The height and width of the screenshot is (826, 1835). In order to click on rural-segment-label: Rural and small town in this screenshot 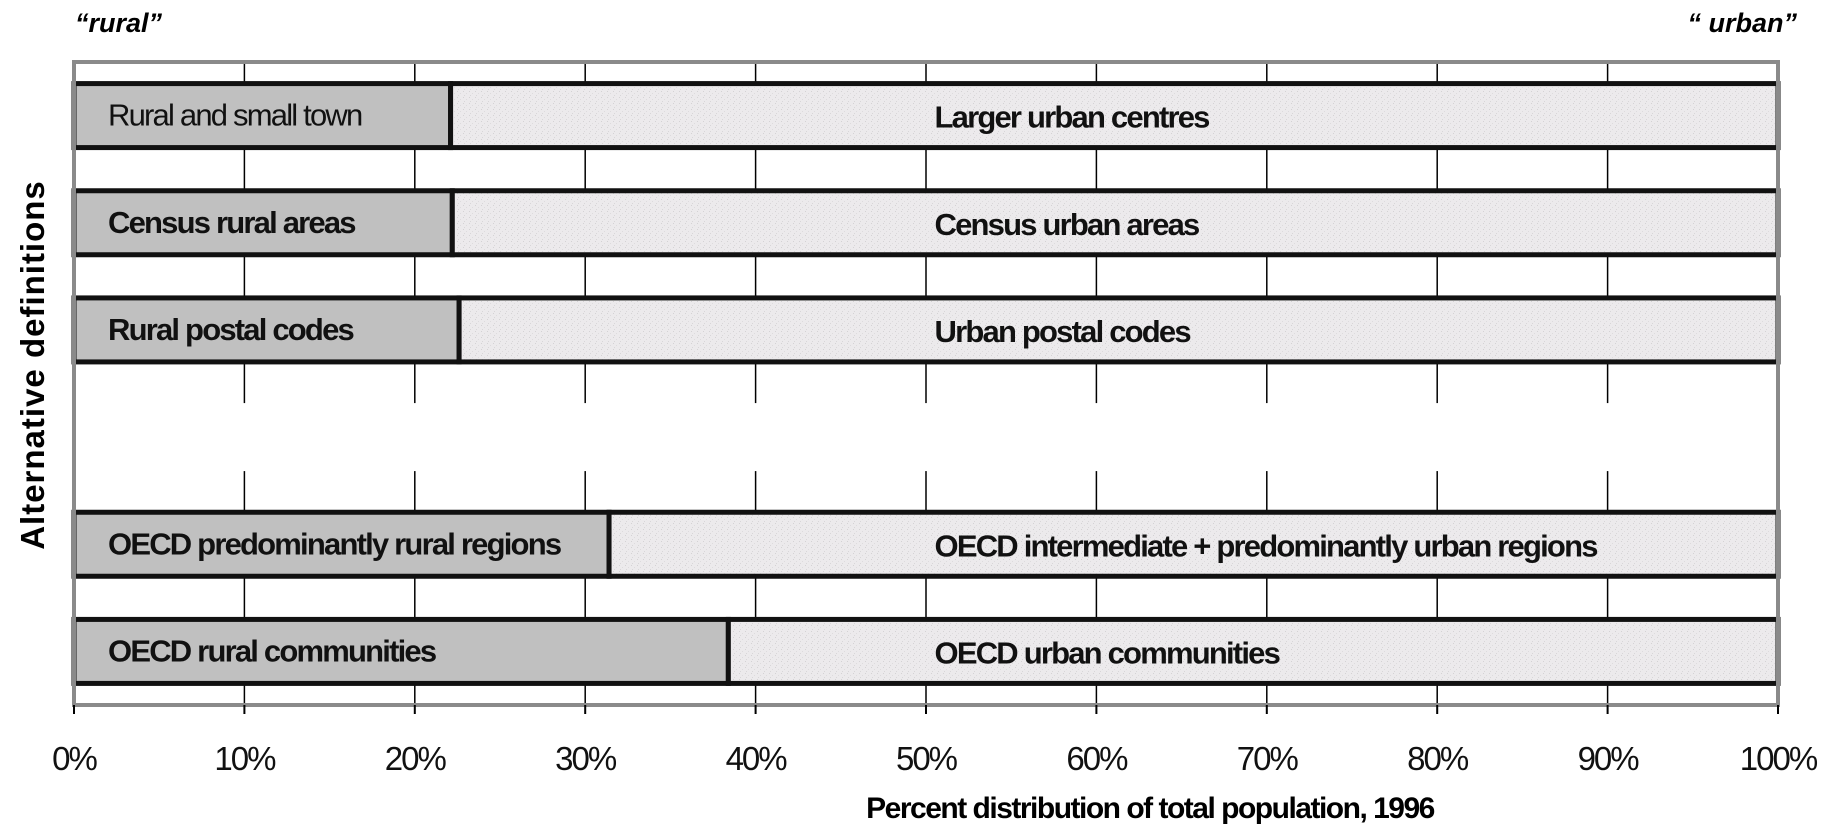, I will do `click(235, 115)`.